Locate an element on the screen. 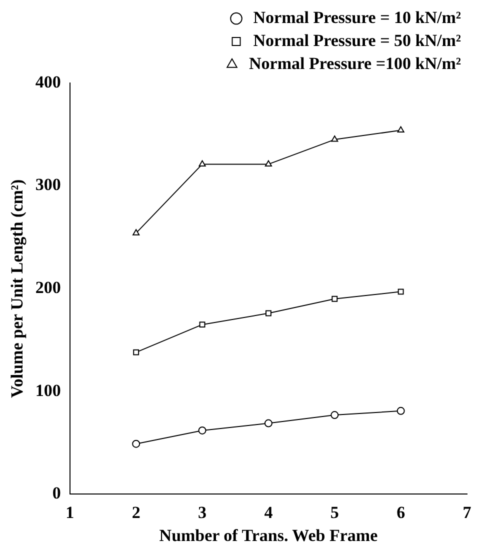 Image resolution: width=487 pixels, height=547 pixels. legend-label: Normal Pressure = 10 kN/m² is located at coordinates (357, 17).